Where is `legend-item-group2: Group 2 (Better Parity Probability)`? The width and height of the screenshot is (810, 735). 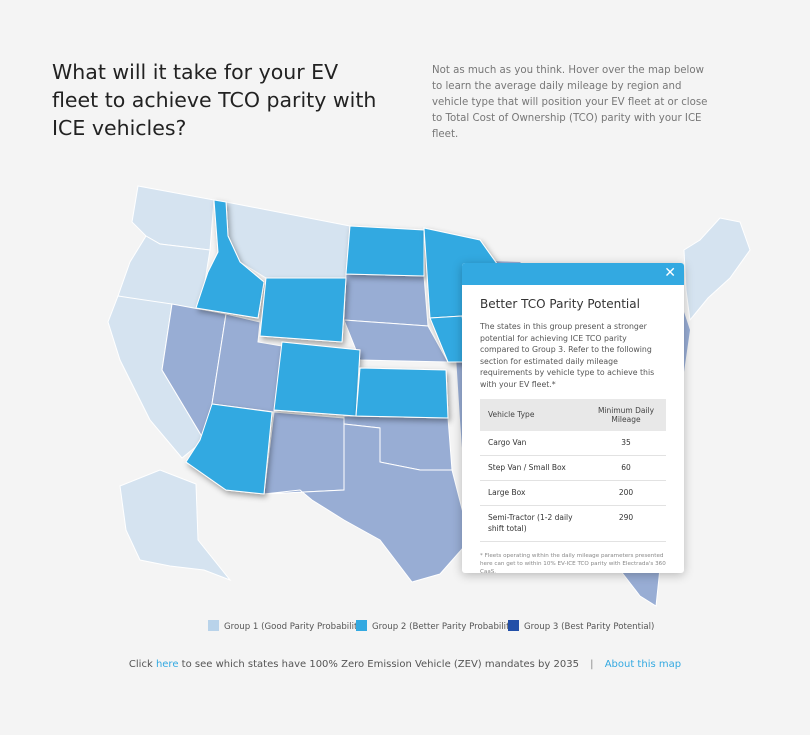 legend-item-group2: Group 2 (Better Parity Probability) is located at coordinates (437, 626).